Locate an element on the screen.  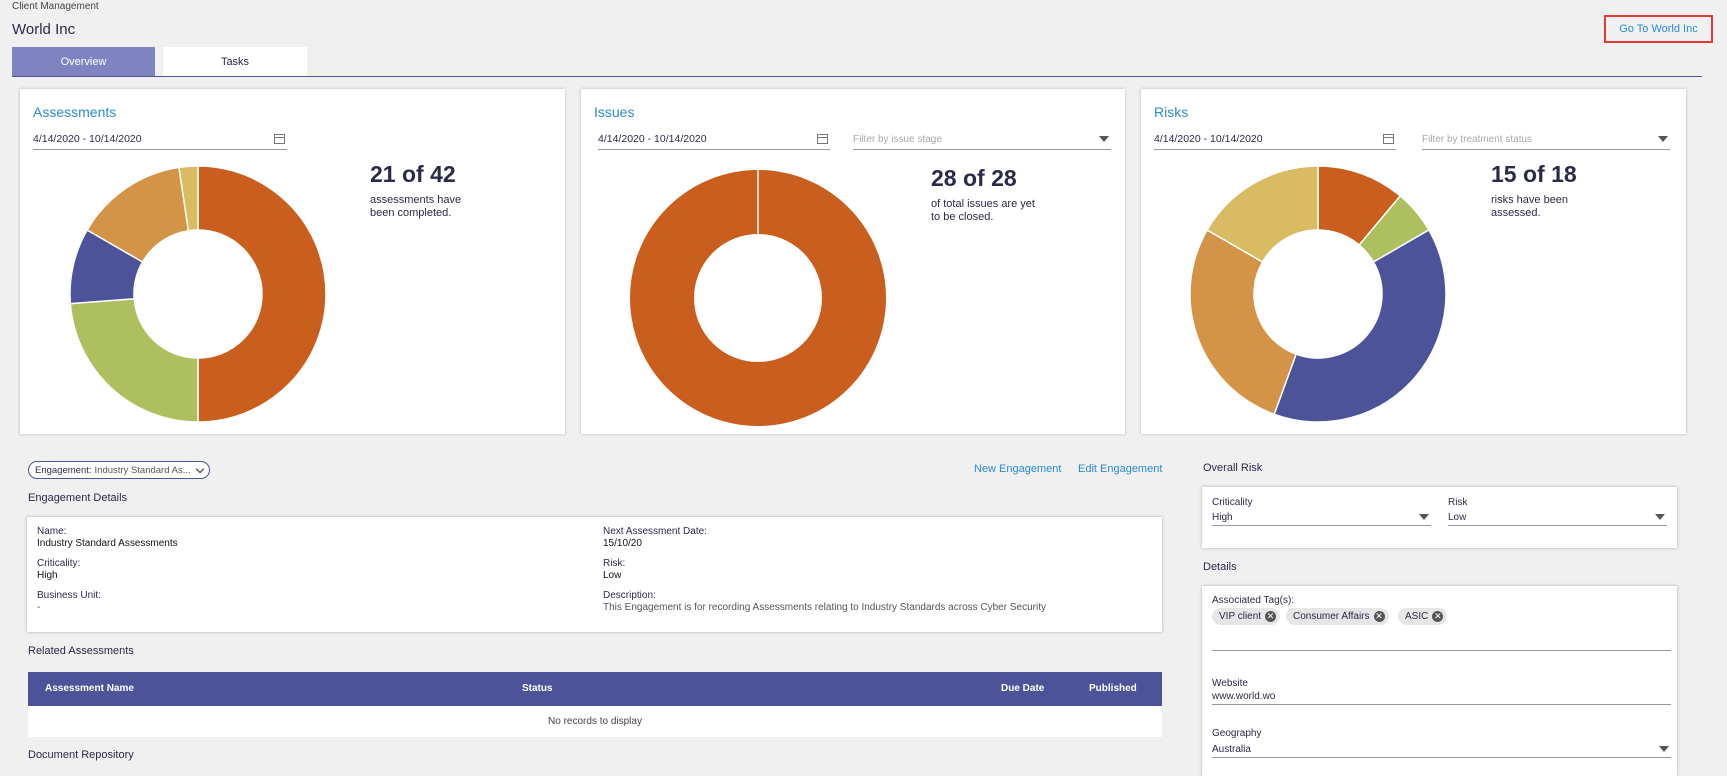
website-field: www.world.wo is located at coordinates (1441, 696).